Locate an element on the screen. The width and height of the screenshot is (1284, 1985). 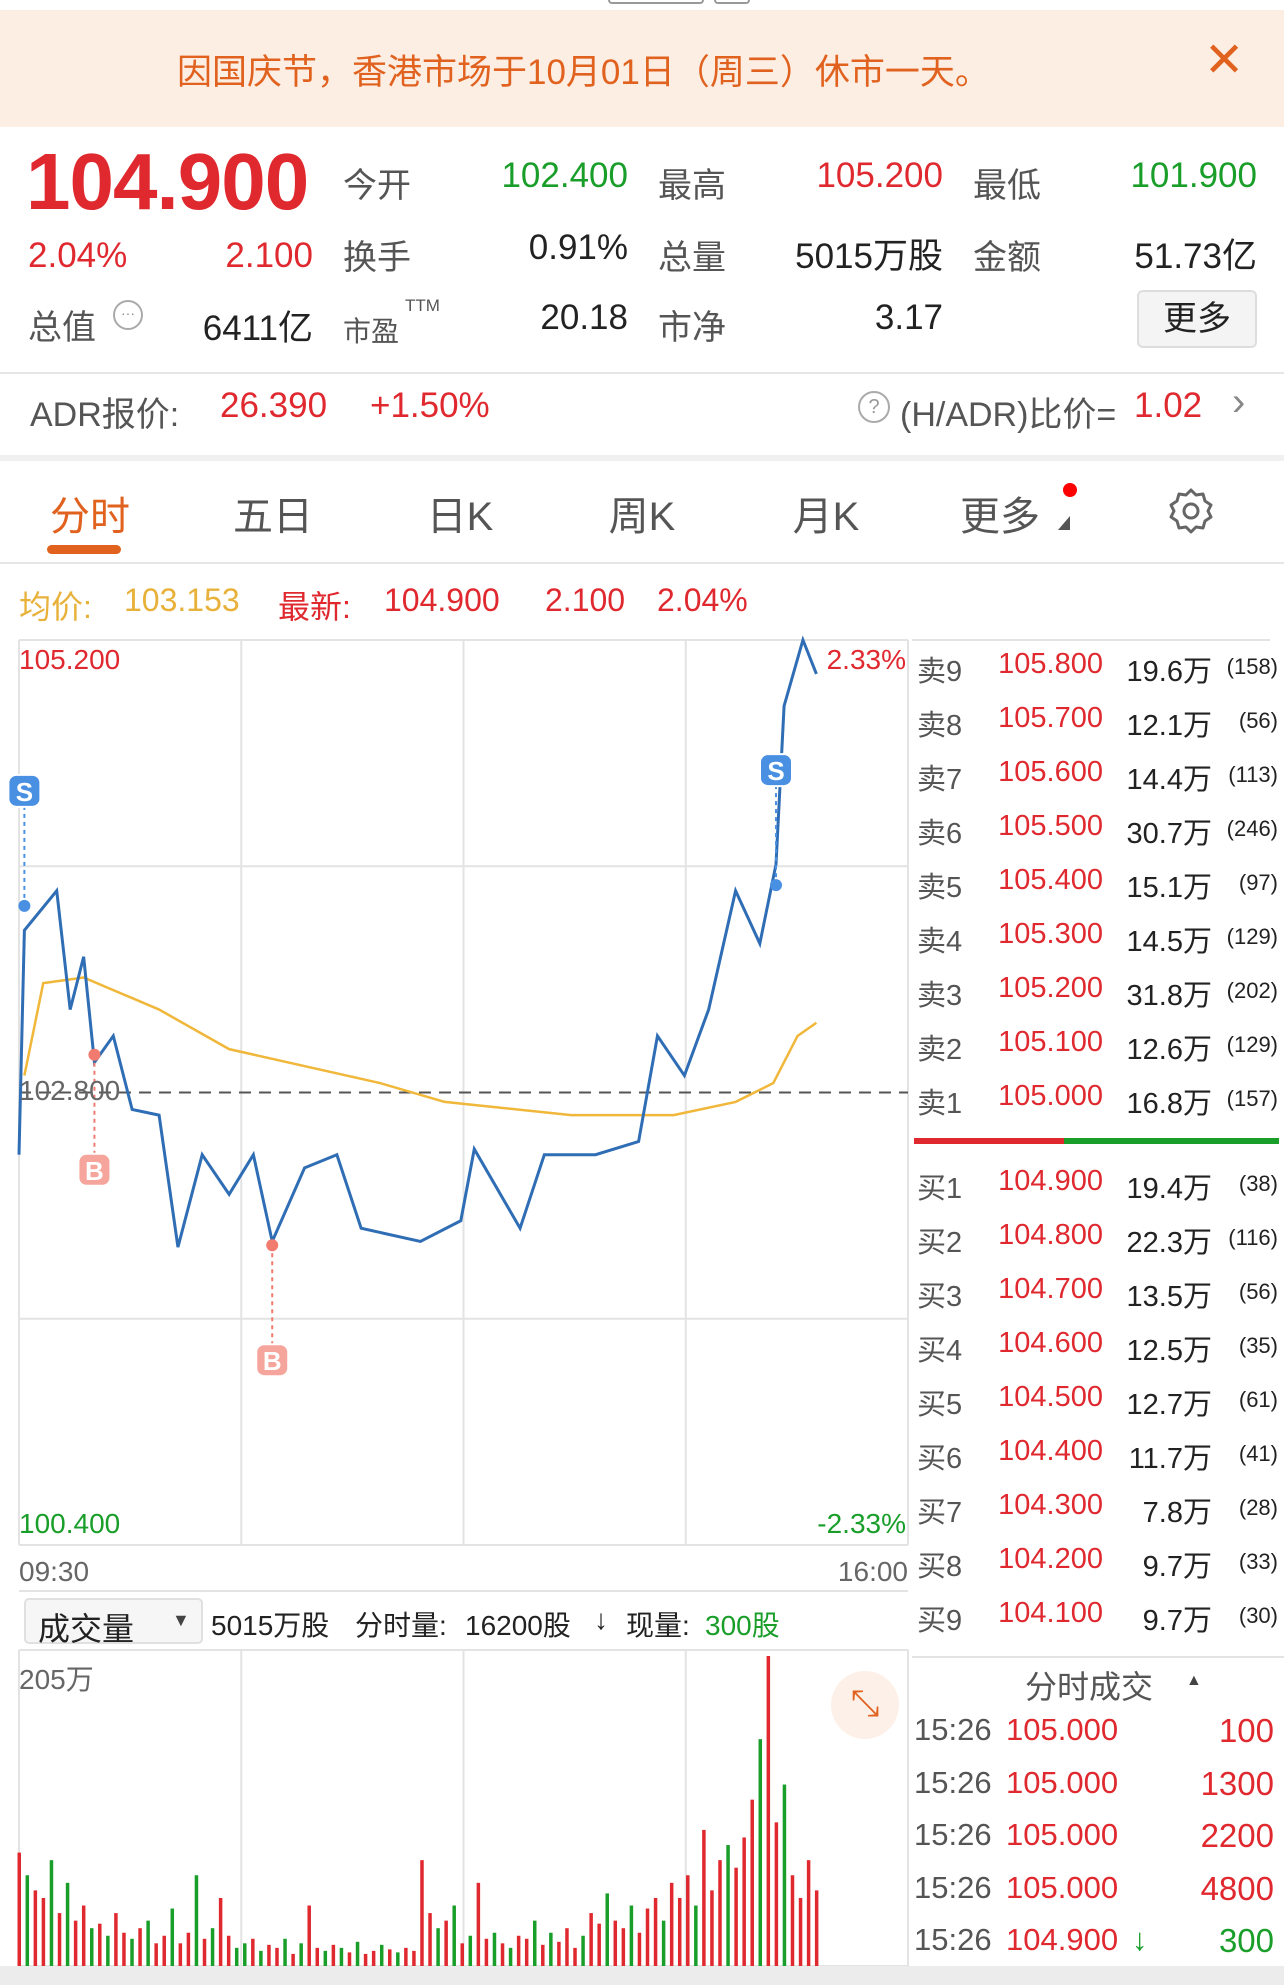
volume-max-label: 205万 is located at coordinates (56, 1679).